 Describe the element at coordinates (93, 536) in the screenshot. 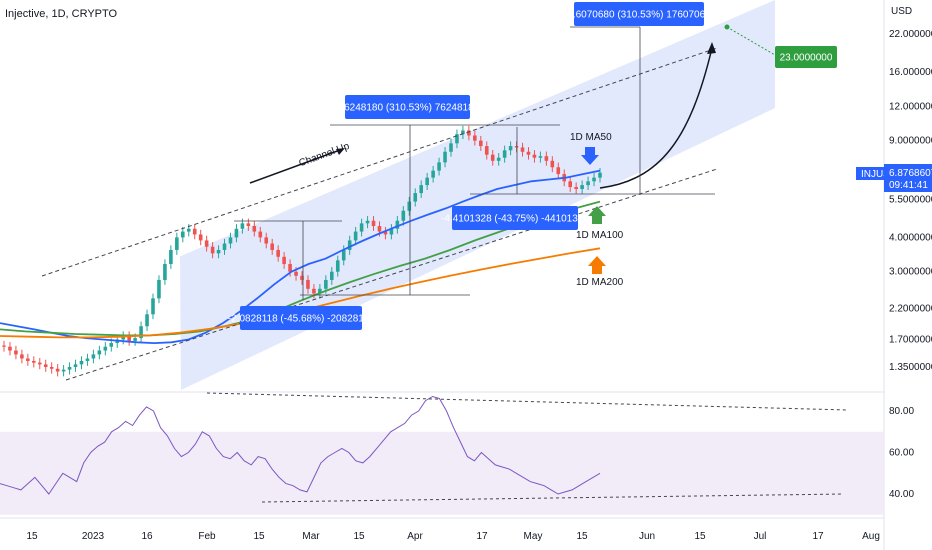

I see `time-tick-label: 2023` at that location.